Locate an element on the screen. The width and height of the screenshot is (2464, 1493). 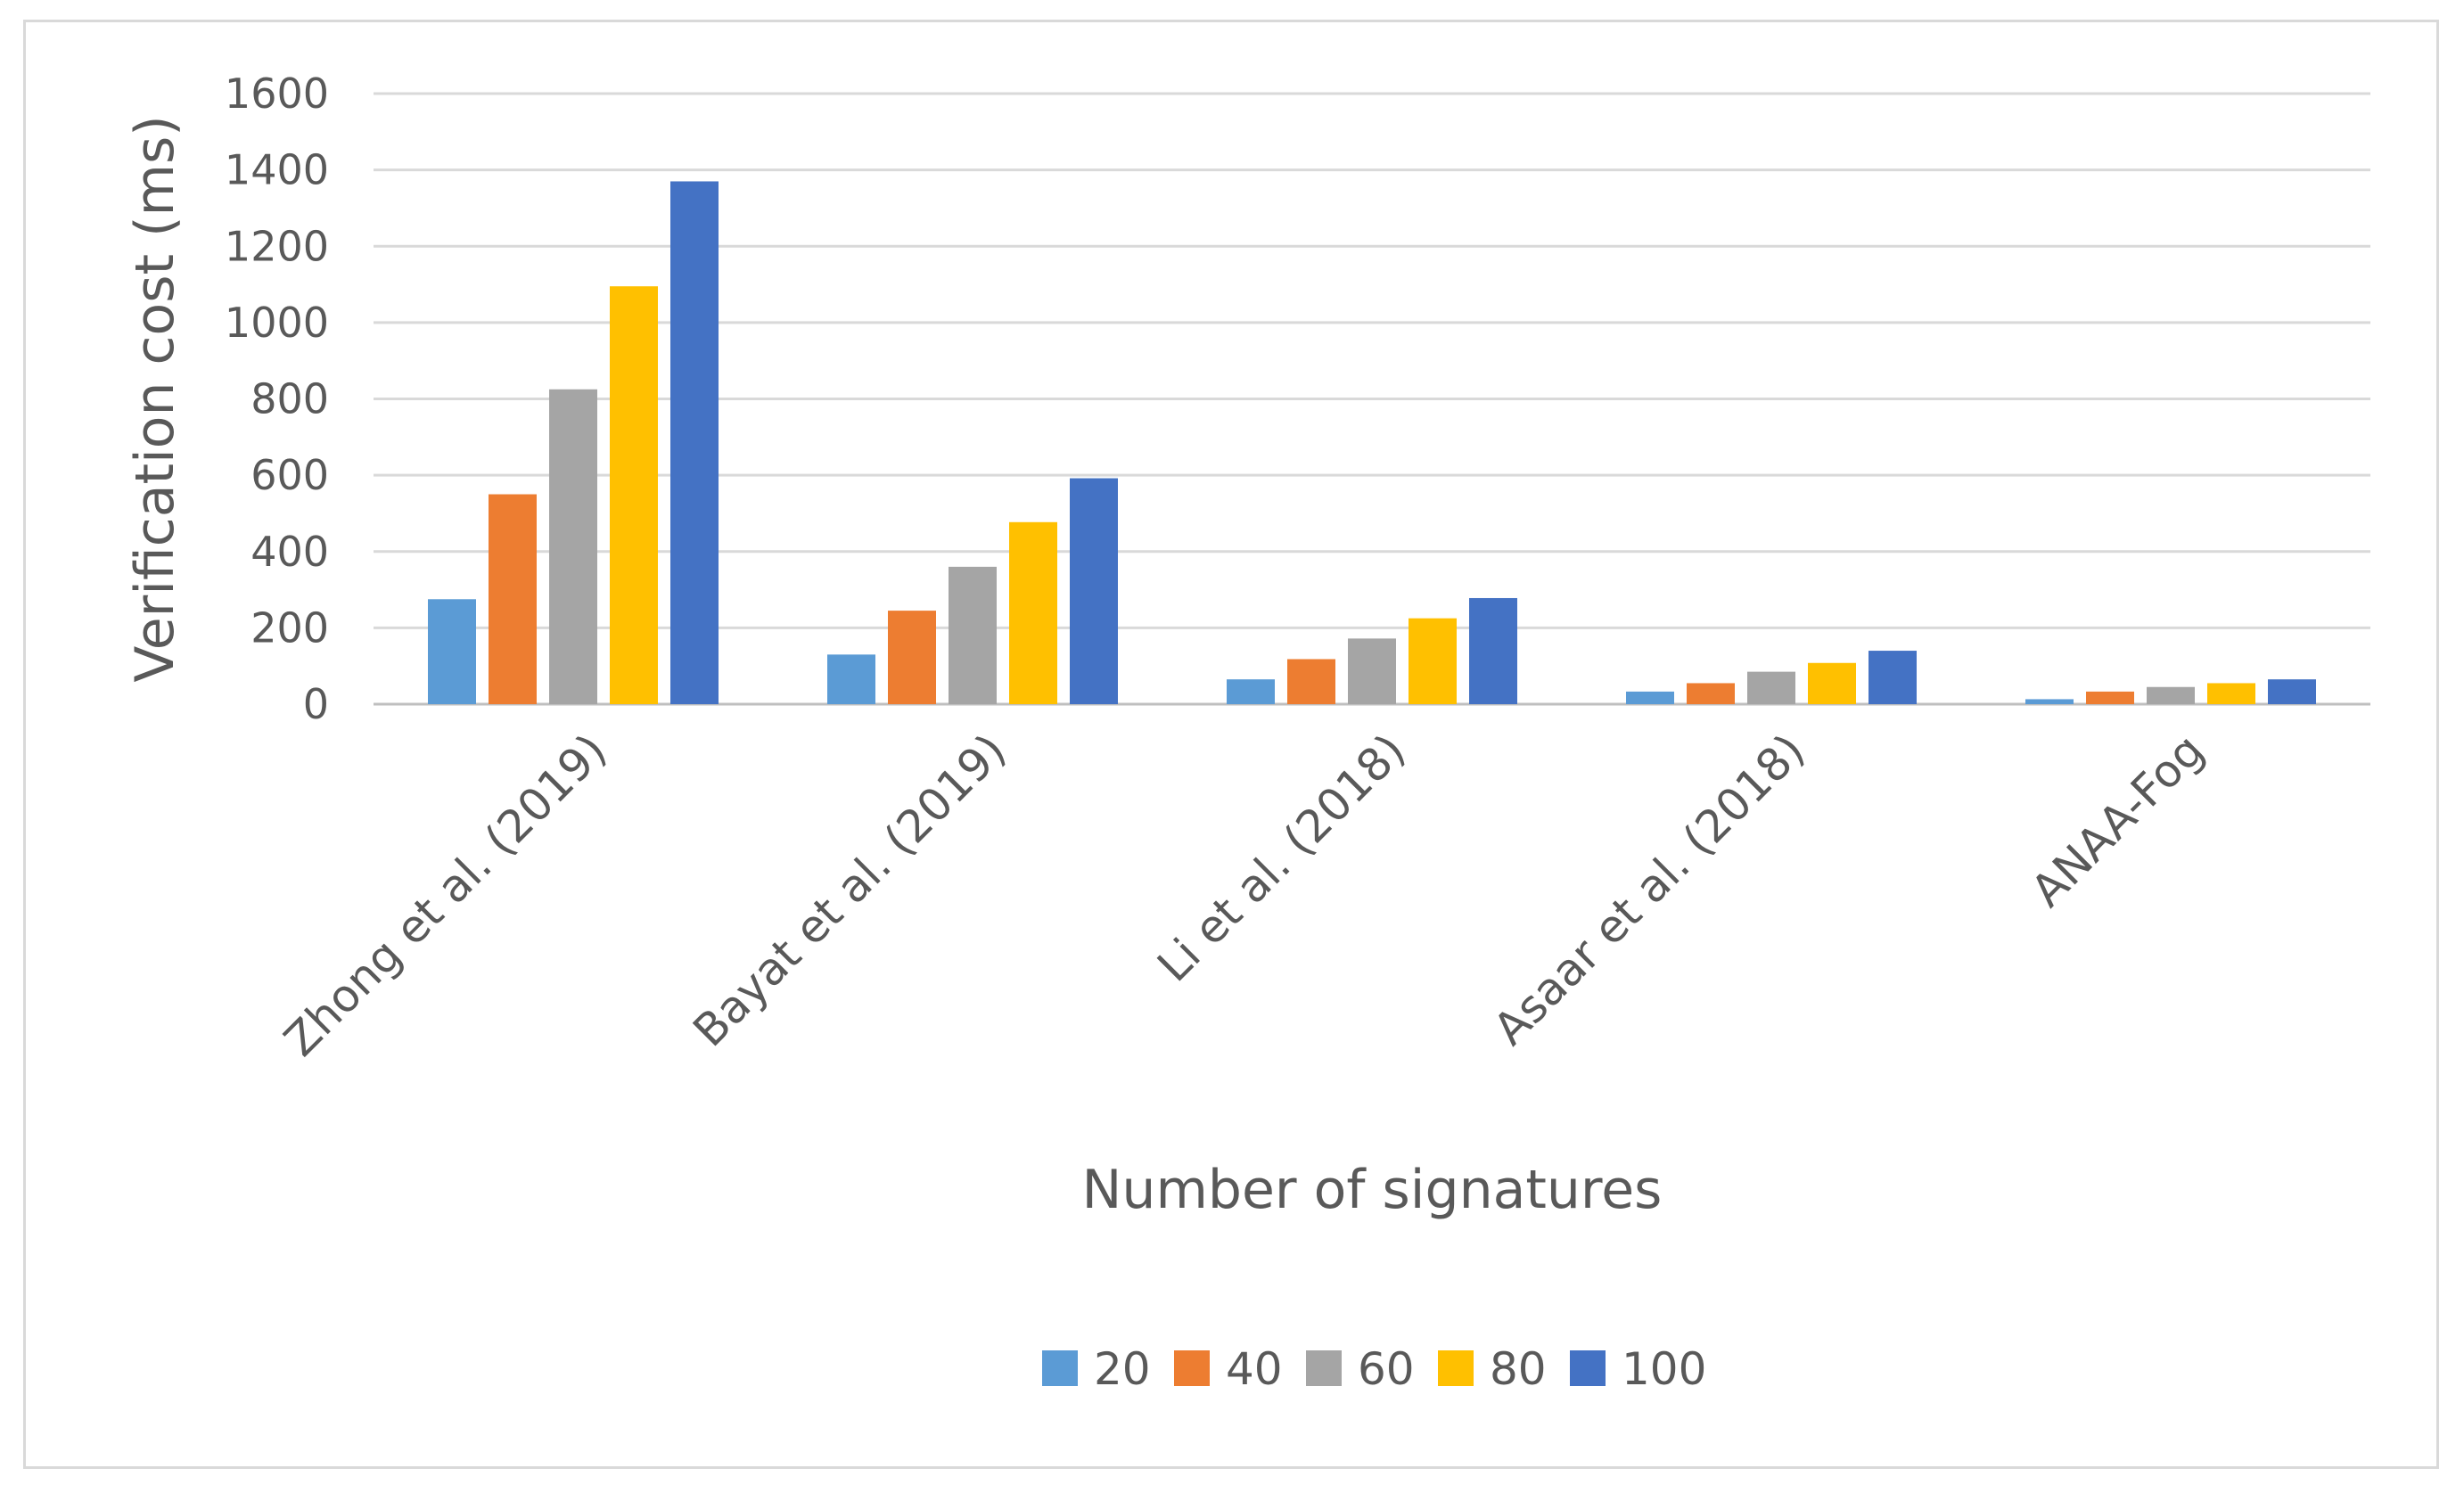
category-label: Asaar et al. (2018) is located at coordinates (1648, 889).